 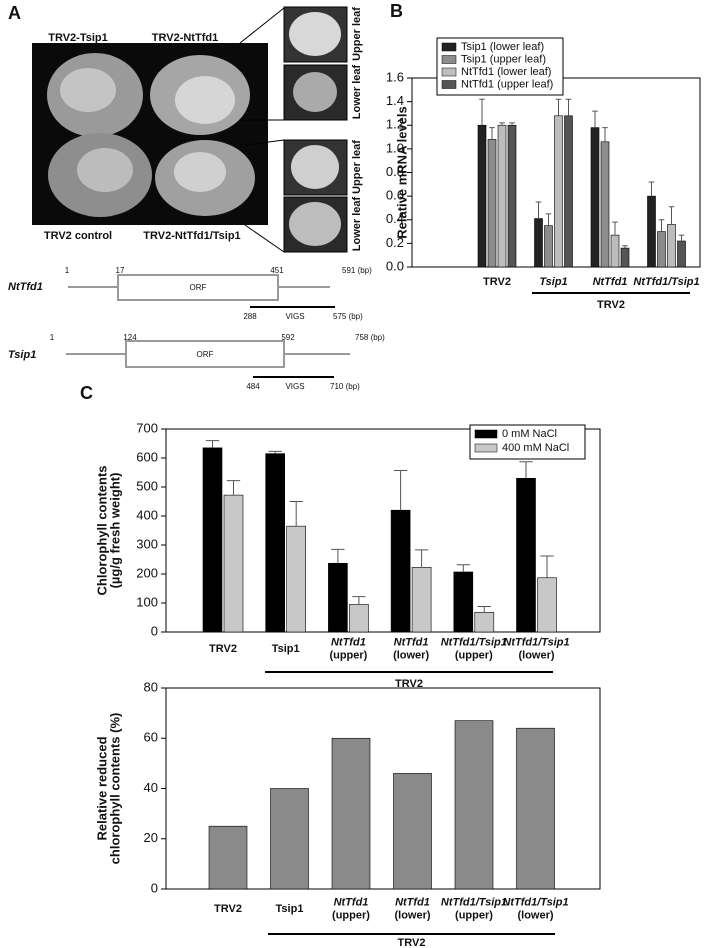 What do you see at coordinates (293, 129) in the screenshot?
I see `leaf-photos` at bounding box center [293, 129].